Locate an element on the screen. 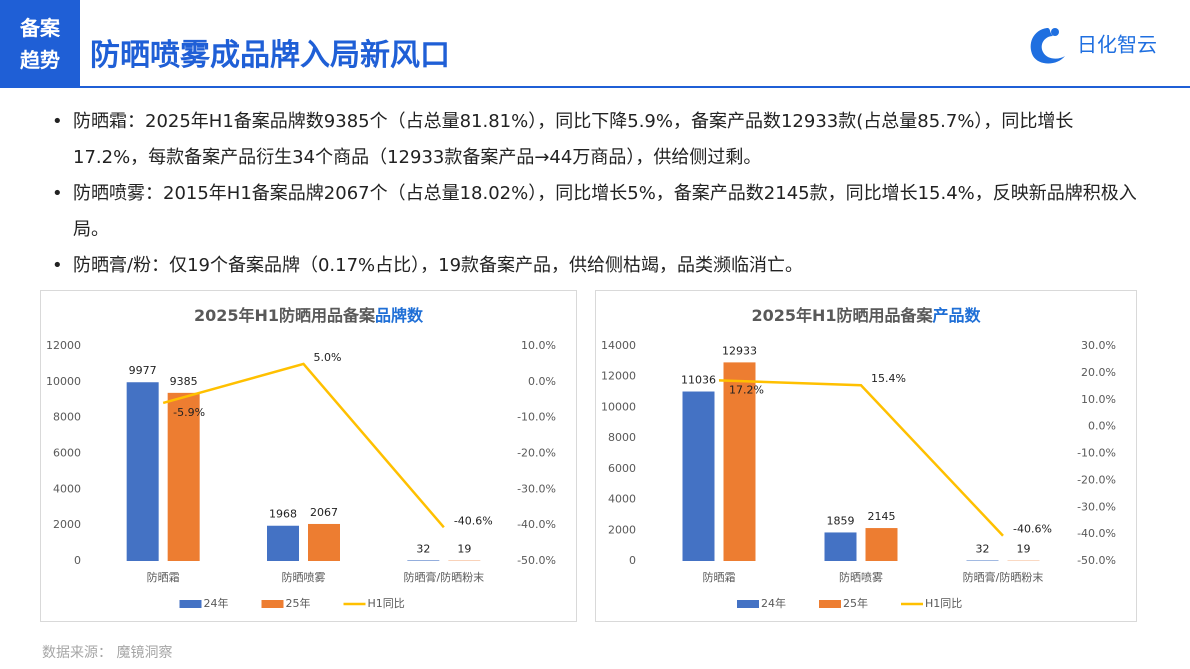 The image size is (1190, 669). chart-title-part: 品牌数 is located at coordinates (399, 315).